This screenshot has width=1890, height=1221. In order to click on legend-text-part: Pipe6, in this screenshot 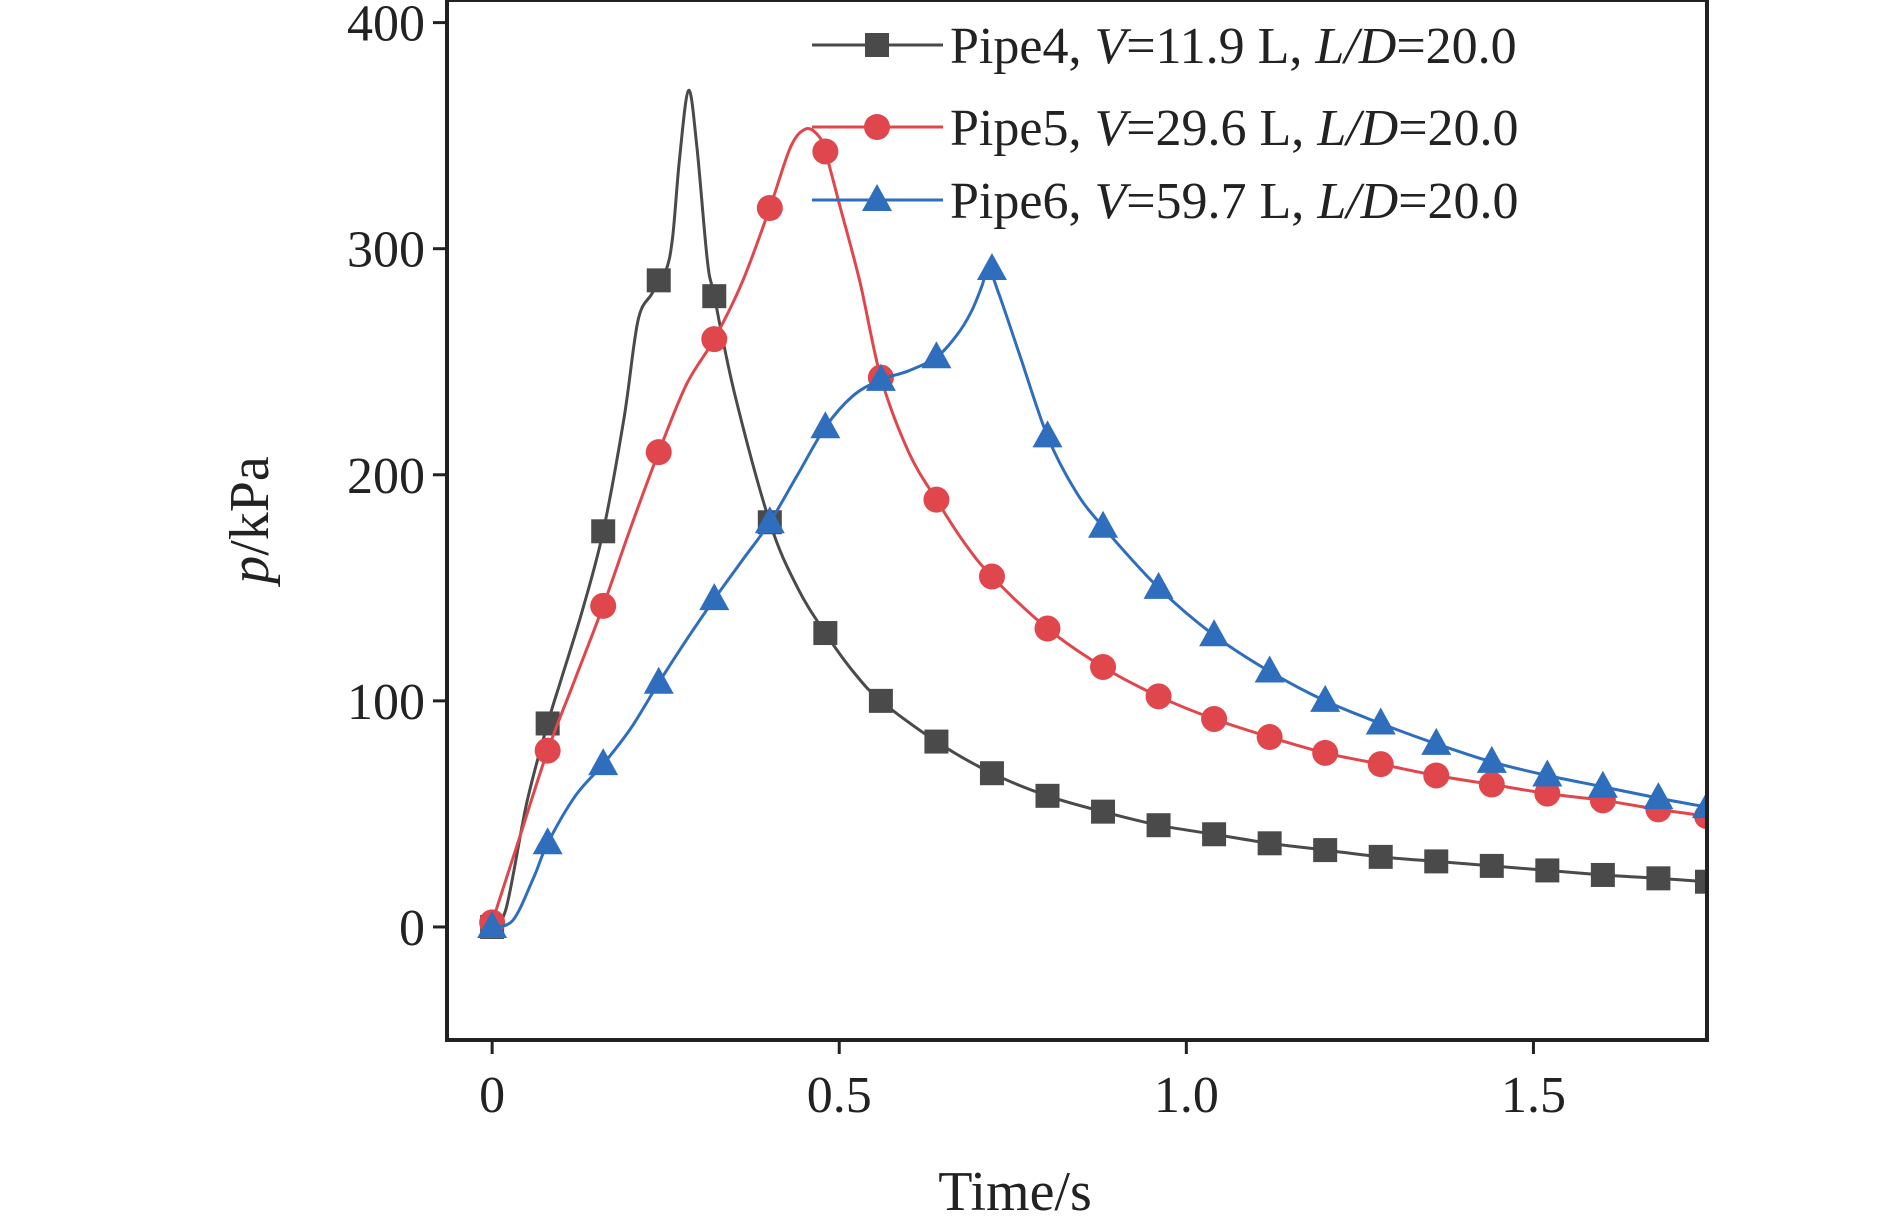, I will do `click(1022, 201)`.